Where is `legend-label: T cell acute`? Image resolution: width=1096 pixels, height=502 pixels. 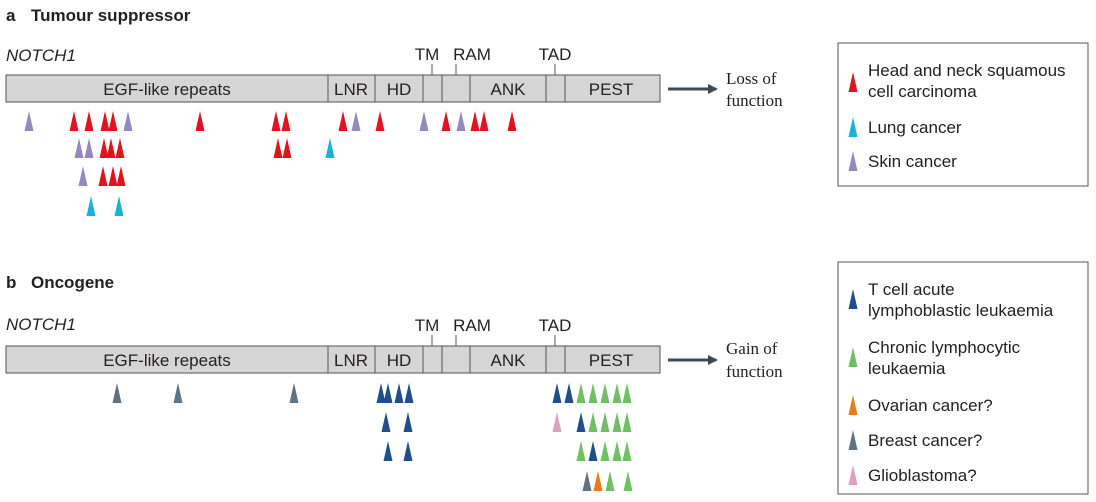 legend-label: T cell acute is located at coordinates (911, 289).